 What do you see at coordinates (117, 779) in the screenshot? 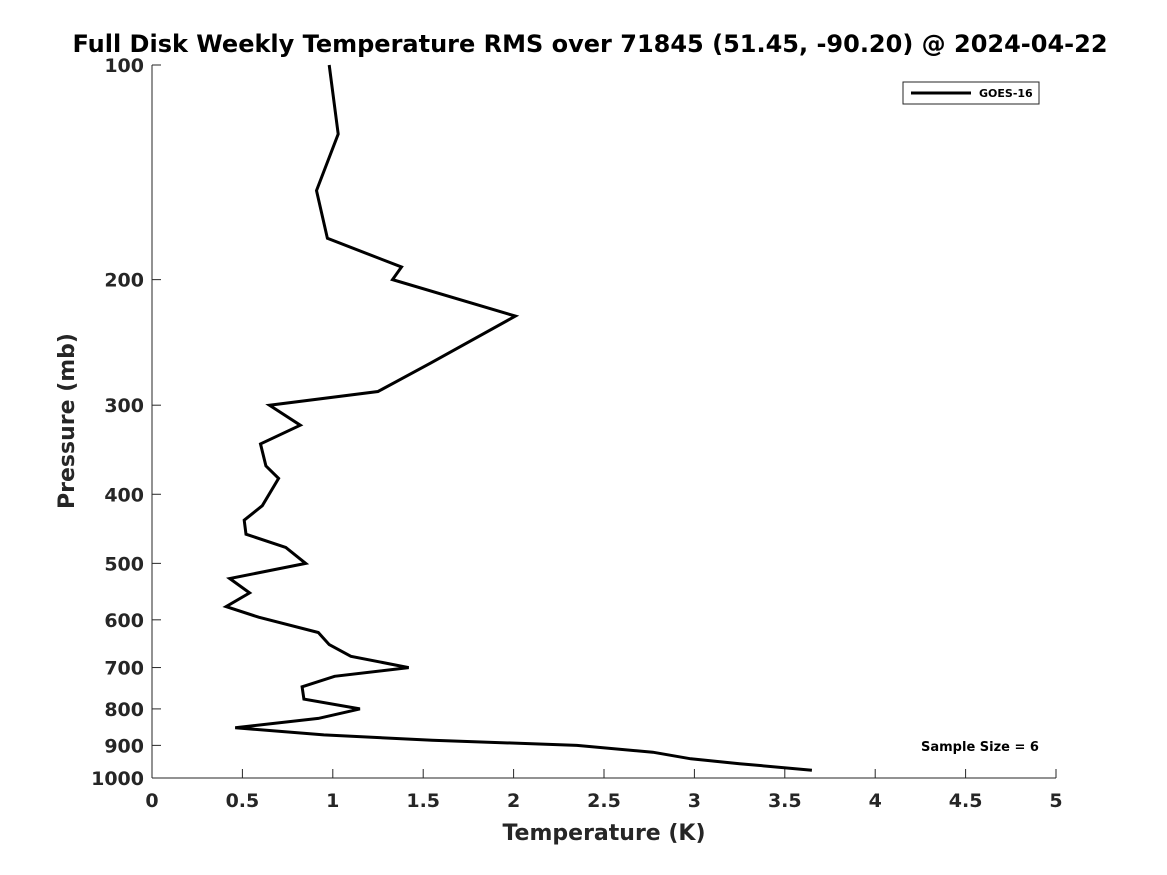
I see `y-tick-label: 1000` at bounding box center [117, 779].